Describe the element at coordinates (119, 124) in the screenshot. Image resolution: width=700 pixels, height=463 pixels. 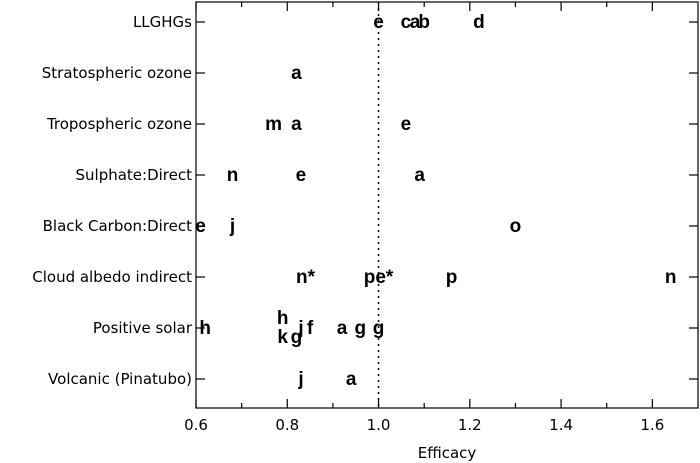
I see `category-label-tropospheric-ozone: Tropospheric ozone` at that location.